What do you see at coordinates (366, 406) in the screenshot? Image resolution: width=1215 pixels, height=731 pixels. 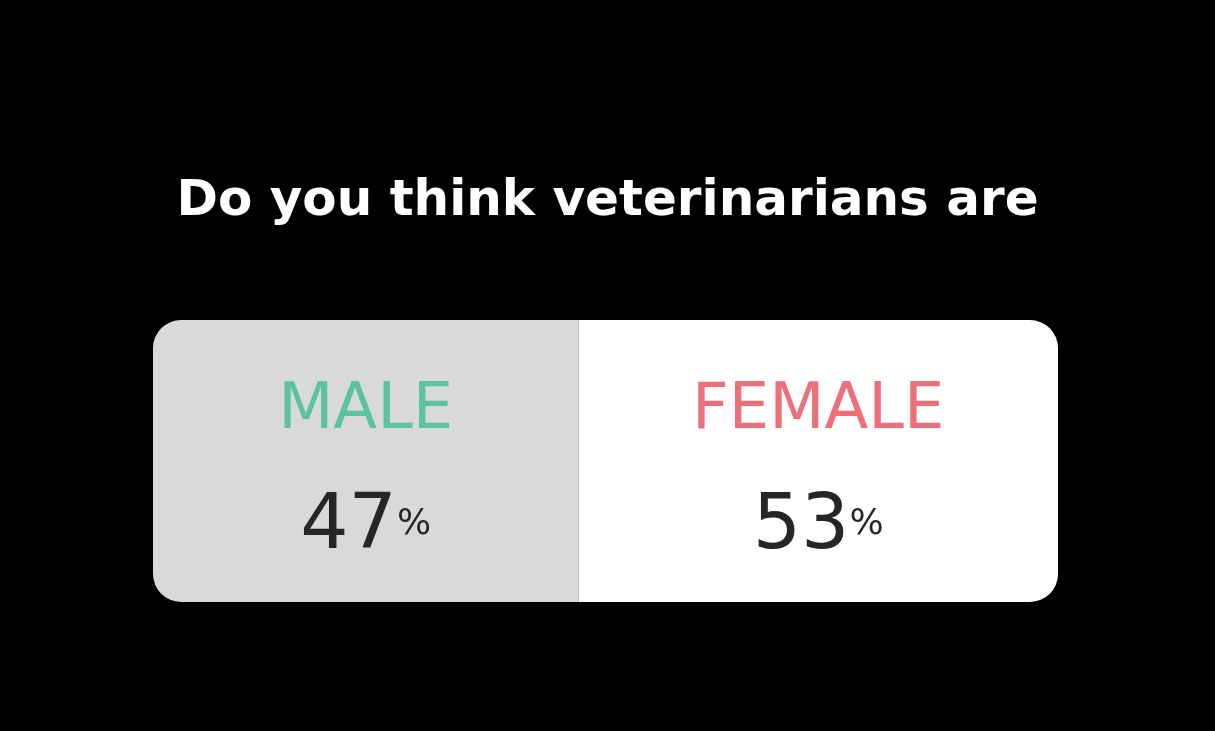 I see `series-label: MALE` at bounding box center [366, 406].